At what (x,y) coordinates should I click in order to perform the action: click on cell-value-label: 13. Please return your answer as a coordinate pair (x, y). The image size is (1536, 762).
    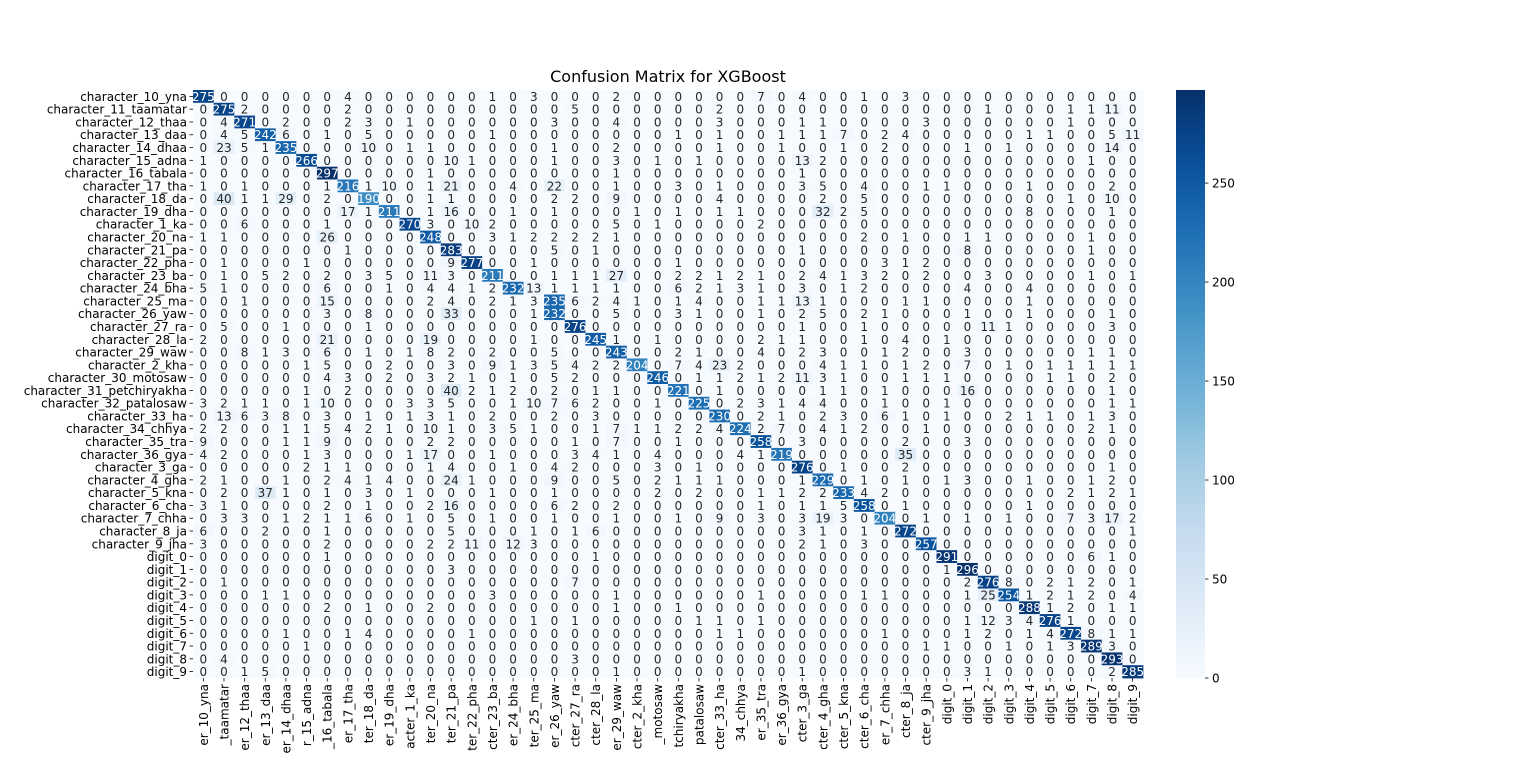
    Looking at the image, I should click on (802, 161).